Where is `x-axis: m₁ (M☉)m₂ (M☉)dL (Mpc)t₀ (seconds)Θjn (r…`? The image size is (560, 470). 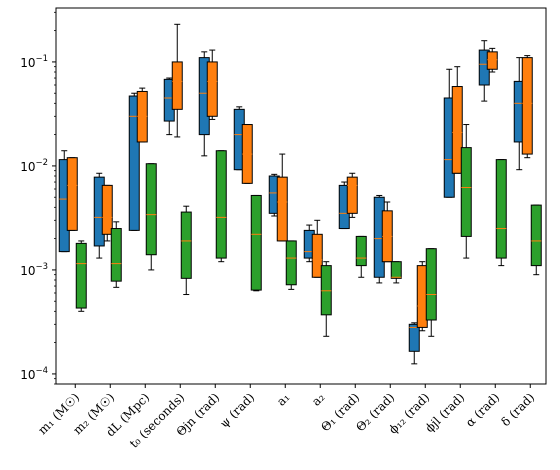
x-axis: m₁ (M☉)m₂ (M☉)dL (Mpc)t₀ (seconds)Θjn (r… is located at coordinates (286, 417).